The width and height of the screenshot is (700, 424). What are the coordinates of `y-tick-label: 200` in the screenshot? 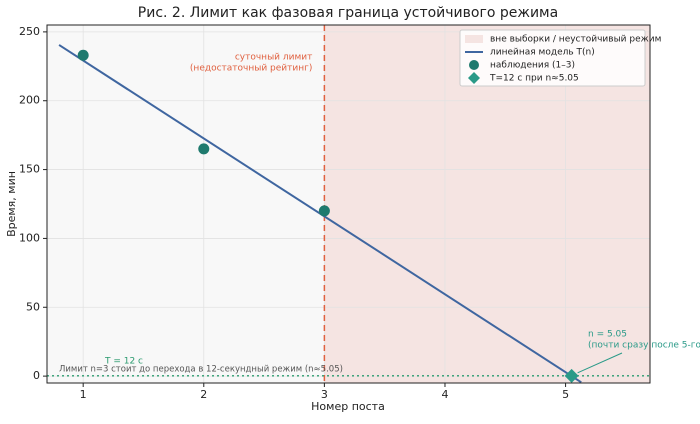 It's located at (29, 100).